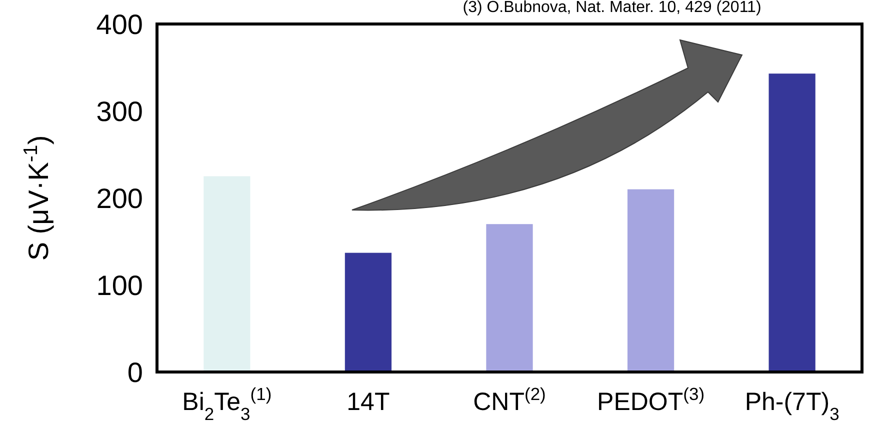  I want to click on x-tick-label: 14T, so click(368, 402).